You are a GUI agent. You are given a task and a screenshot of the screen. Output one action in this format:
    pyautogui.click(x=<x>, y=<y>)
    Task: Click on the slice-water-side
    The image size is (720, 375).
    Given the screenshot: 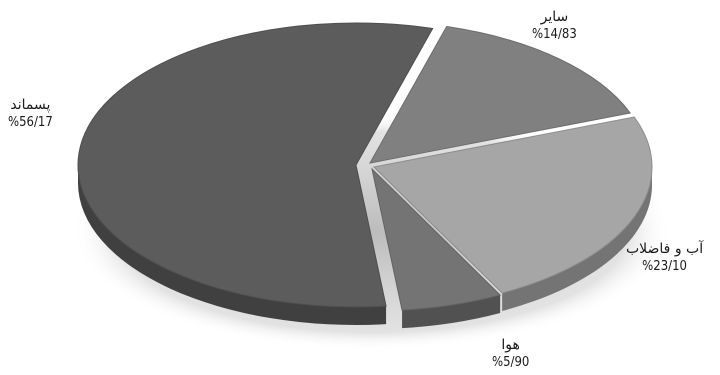 What is the action you would take?
    pyautogui.click(x=577, y=239)
    